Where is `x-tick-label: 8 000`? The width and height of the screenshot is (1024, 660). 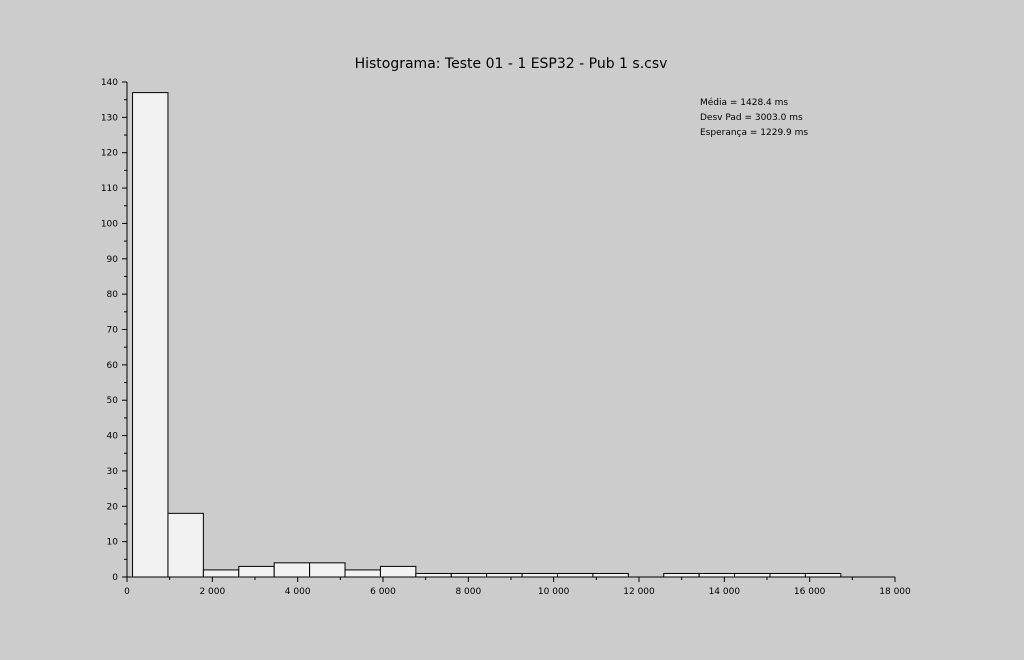
x-tick-label: 8 000 is located at coordinates (468, 592).